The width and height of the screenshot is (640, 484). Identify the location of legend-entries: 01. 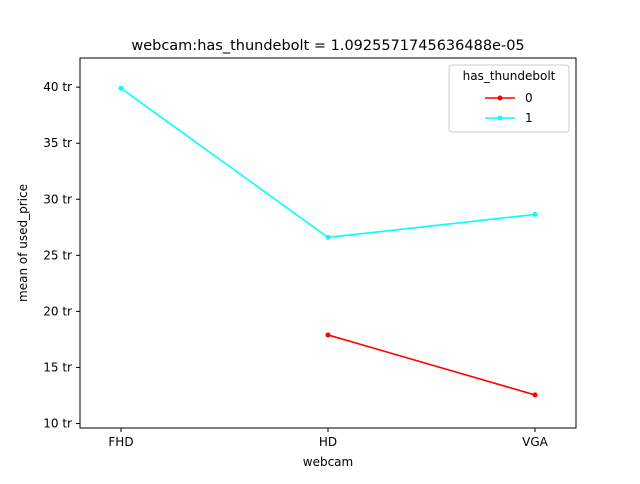
(509, 108).